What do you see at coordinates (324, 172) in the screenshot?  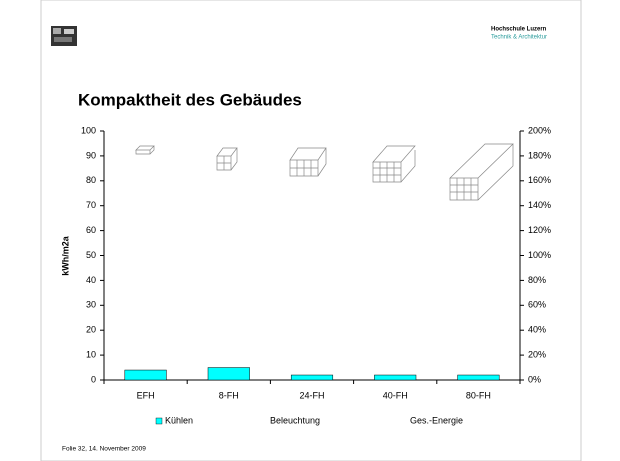 I see `building-sketches` at bounding box center [324, 172].